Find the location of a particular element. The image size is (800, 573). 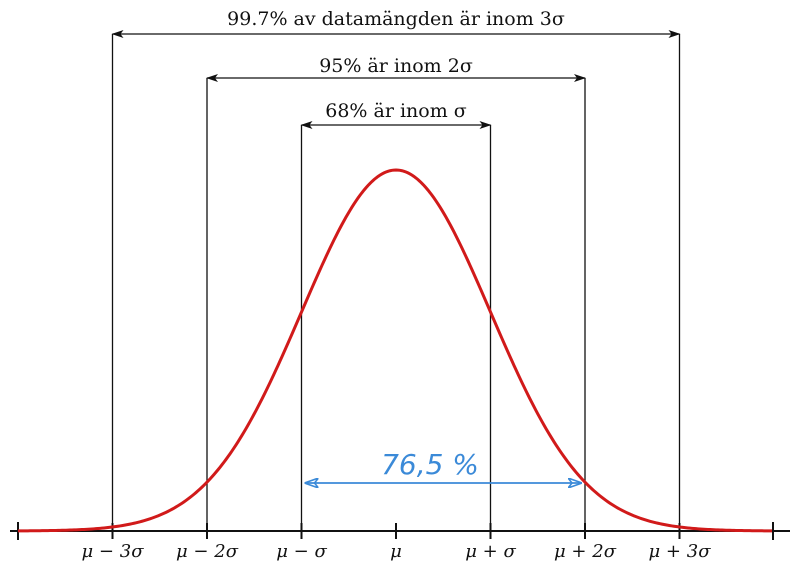

range-arrows is located at coordinates (396, 79).